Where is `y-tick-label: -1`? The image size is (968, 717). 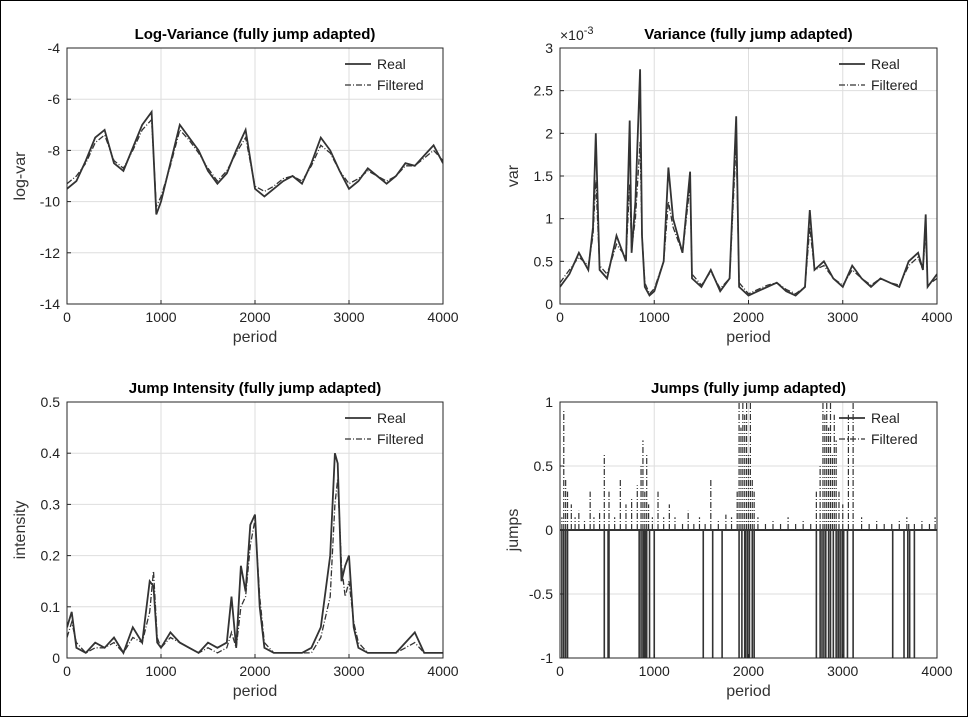 y-tick-label: -1 is located at coordinates (547, 658).